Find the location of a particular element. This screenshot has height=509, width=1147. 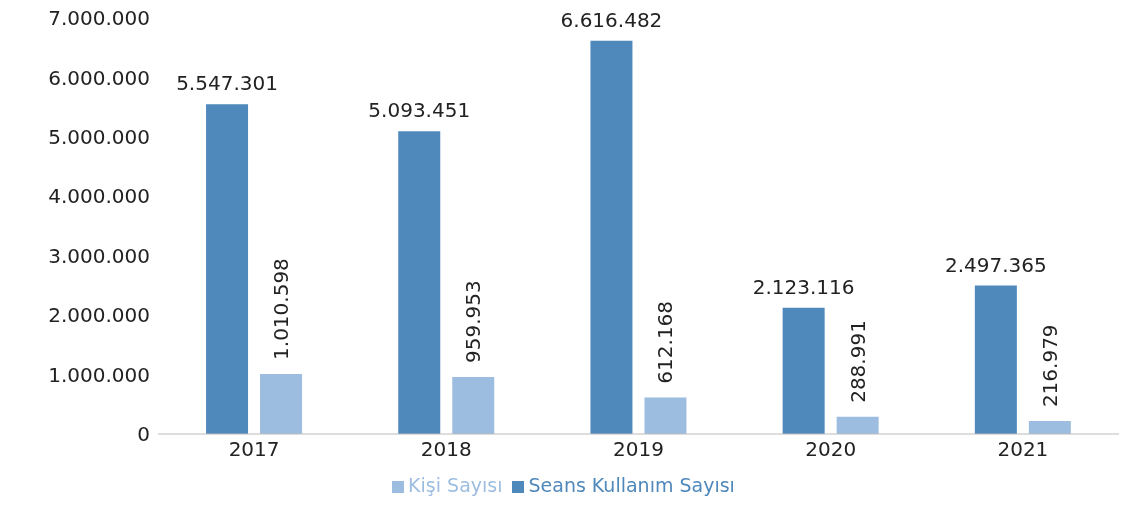

y-tick-label: 0 is located at coordinates (143, 434).